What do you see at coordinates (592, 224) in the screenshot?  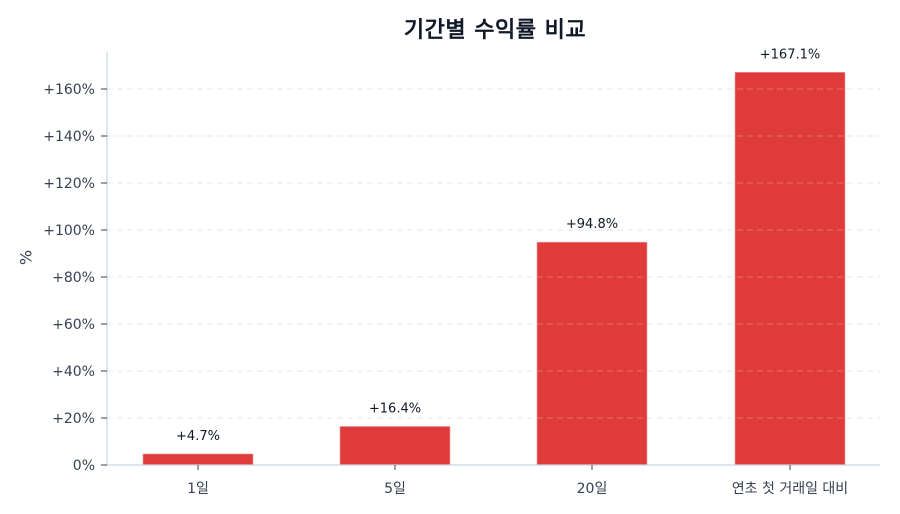 I see `bar-value-label: +94.8%` at bounding box center [592, 224].